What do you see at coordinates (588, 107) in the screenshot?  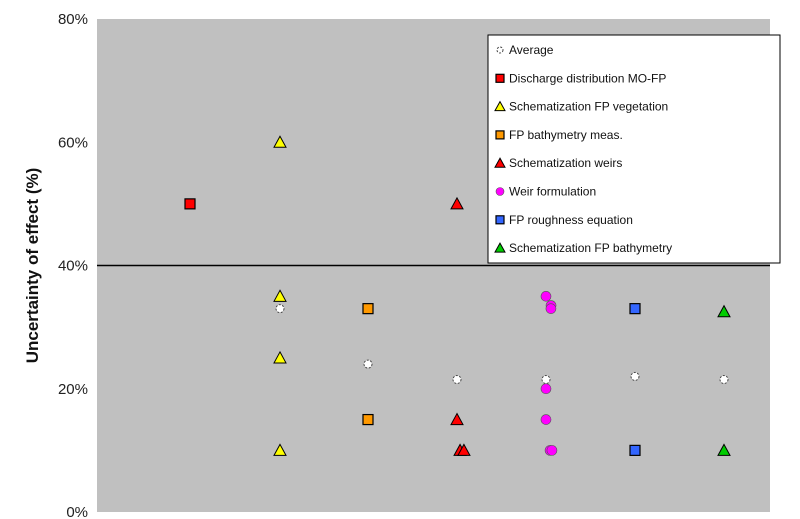 I see `legend-label: Schematization FP vegetation` at bounding box center [588, 107].